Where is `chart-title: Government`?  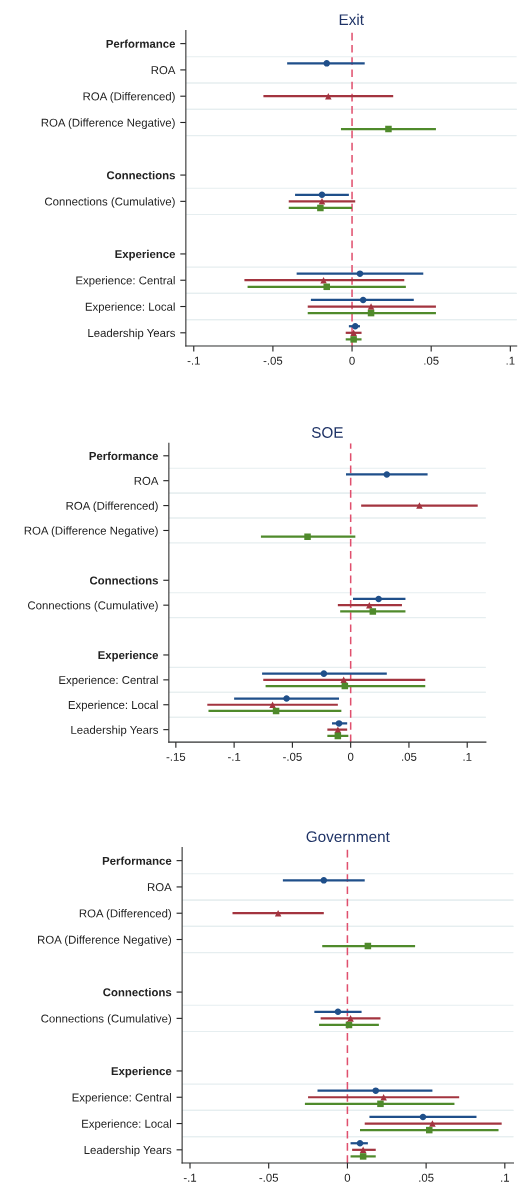
chart-title: Government is located at coordinates (348, 837).